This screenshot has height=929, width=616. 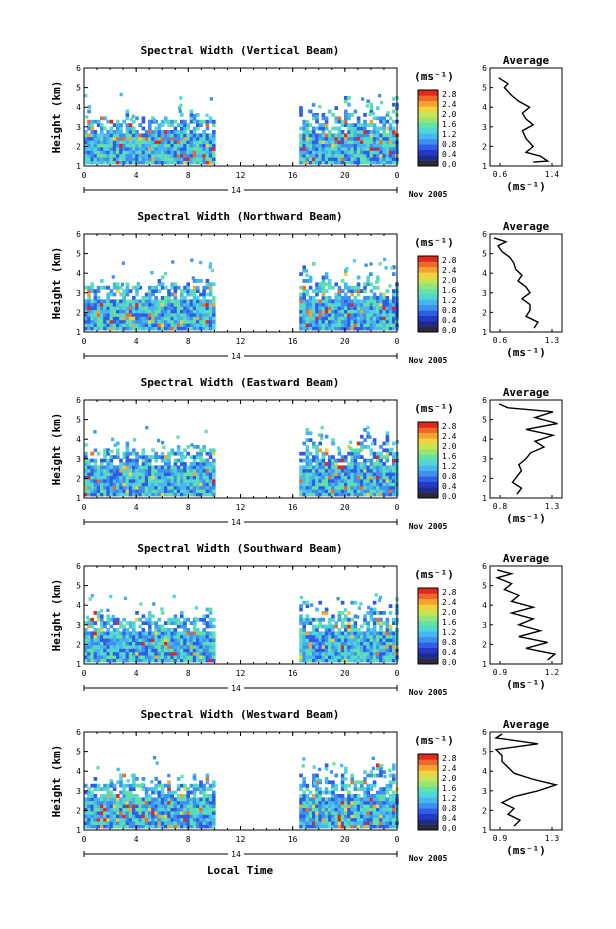 What do you see at coordinates (236, 190) in the screenshot?
I see `day-label-bg` at bounding box center [236, 190].